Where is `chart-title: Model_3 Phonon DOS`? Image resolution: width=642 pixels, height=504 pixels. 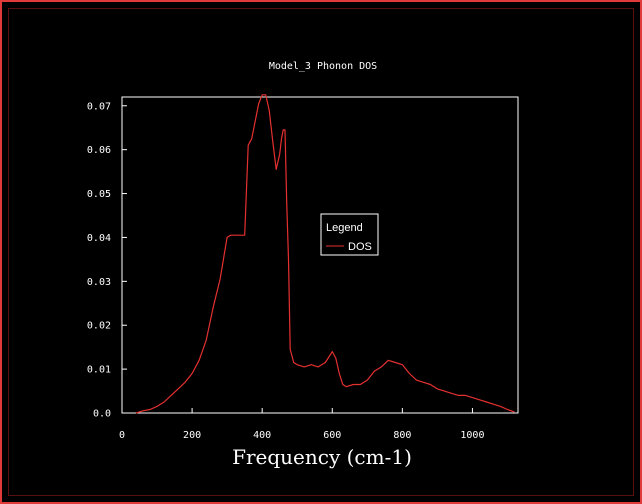
chart-title: Model_3 Phonon DOS is located at coordinates (323, 66).